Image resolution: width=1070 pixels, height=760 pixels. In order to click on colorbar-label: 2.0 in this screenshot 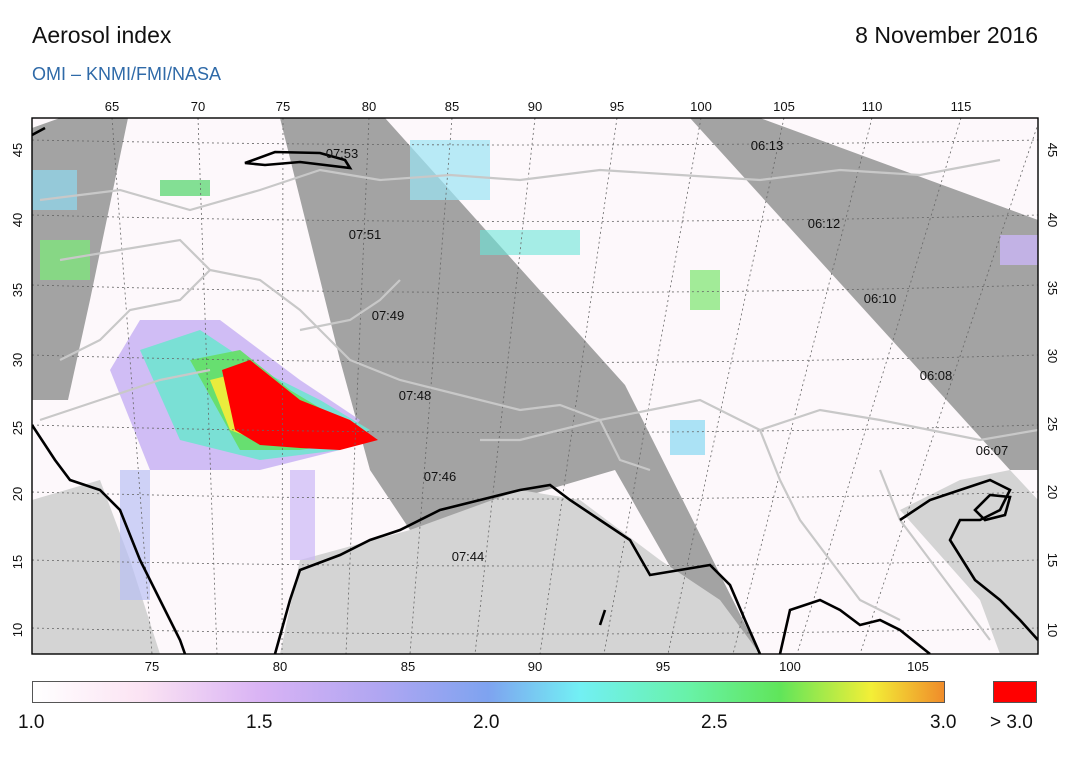, I will do `click(486, 722)`.